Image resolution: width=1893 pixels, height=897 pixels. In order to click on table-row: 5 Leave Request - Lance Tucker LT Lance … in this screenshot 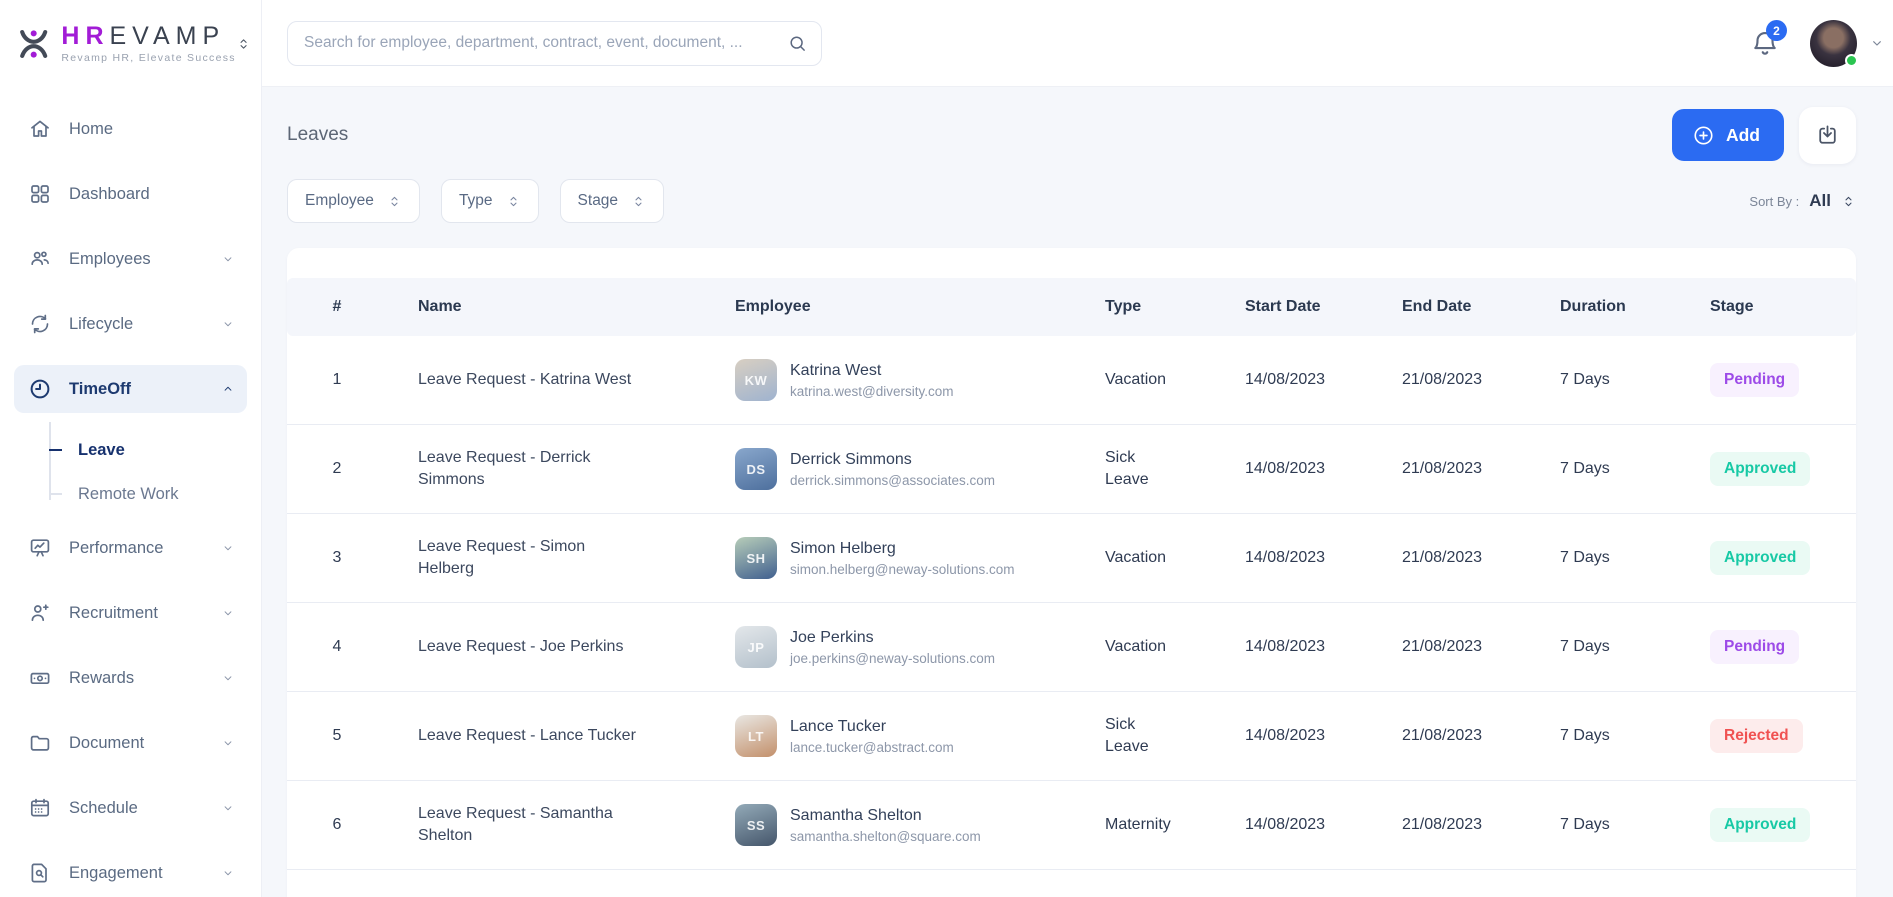, I will do `click(1071, 736)`.